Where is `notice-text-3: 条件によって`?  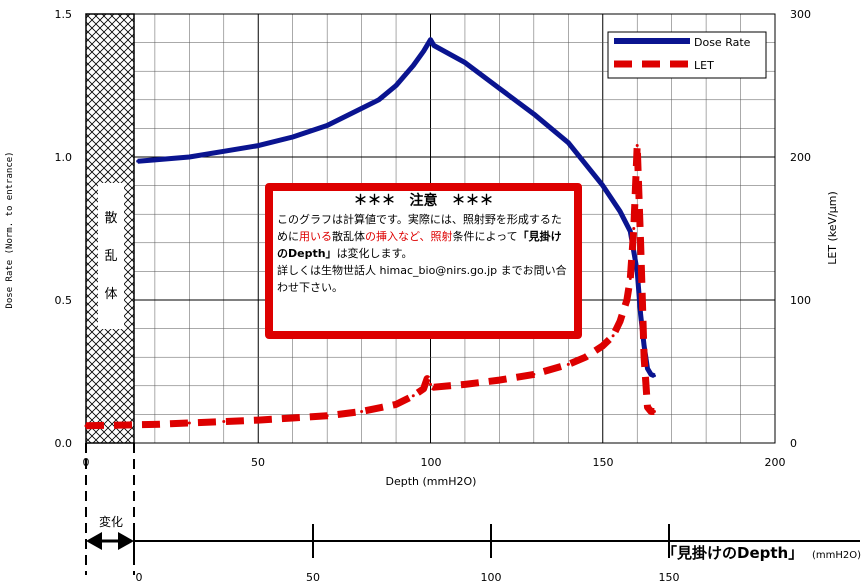
notice-text-3: 条件によって is located at coordinates (485, 236).